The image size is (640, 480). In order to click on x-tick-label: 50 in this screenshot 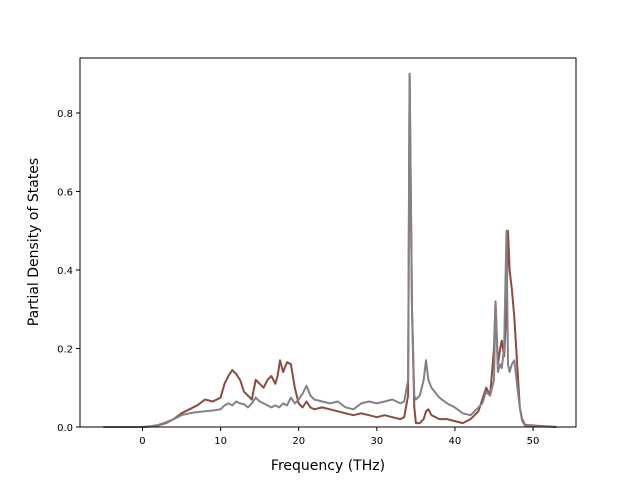, I will do `click(533, 441)`.